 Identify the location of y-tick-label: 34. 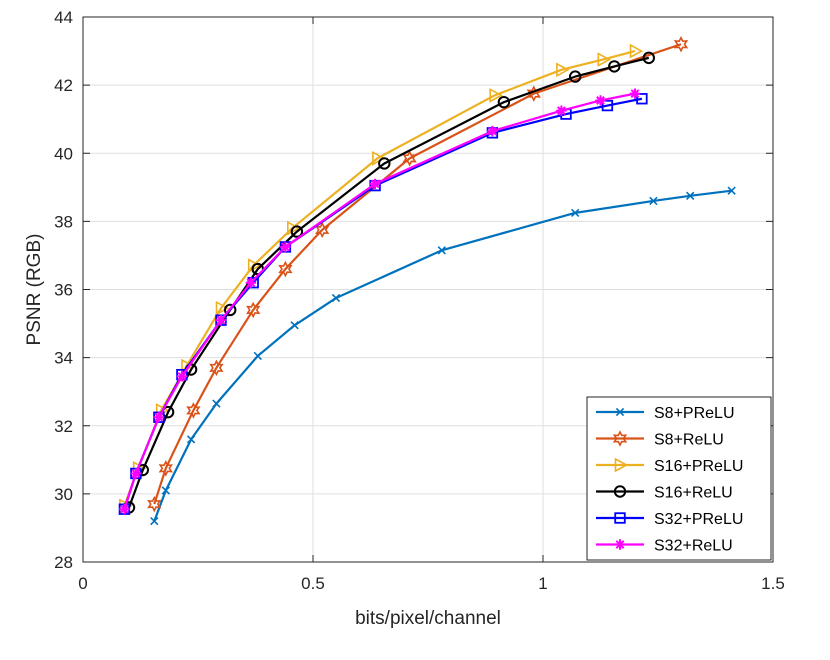
(63, 358).